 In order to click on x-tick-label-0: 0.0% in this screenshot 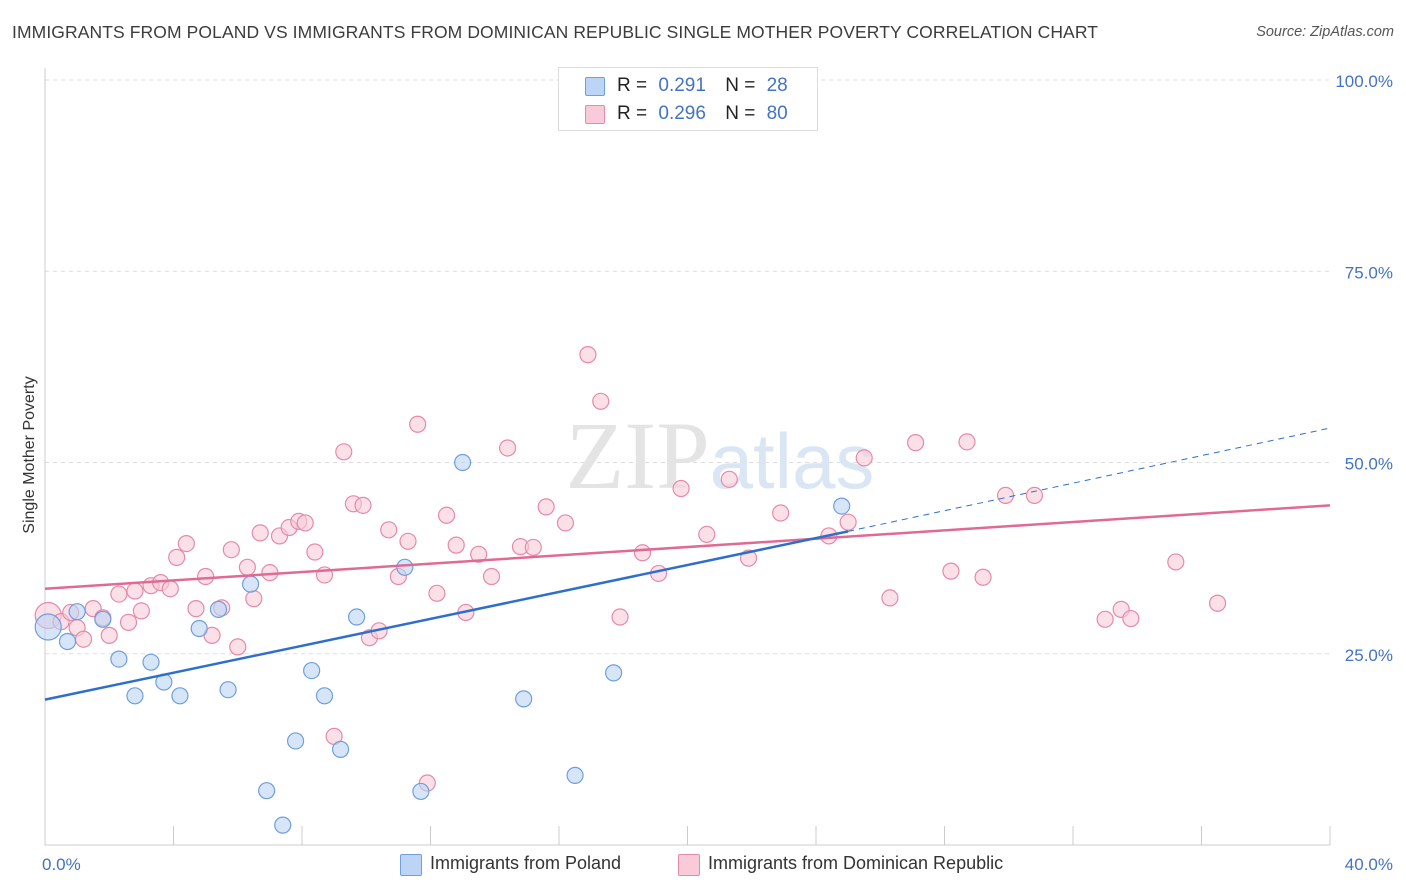, I will do `click(61, 864)`.